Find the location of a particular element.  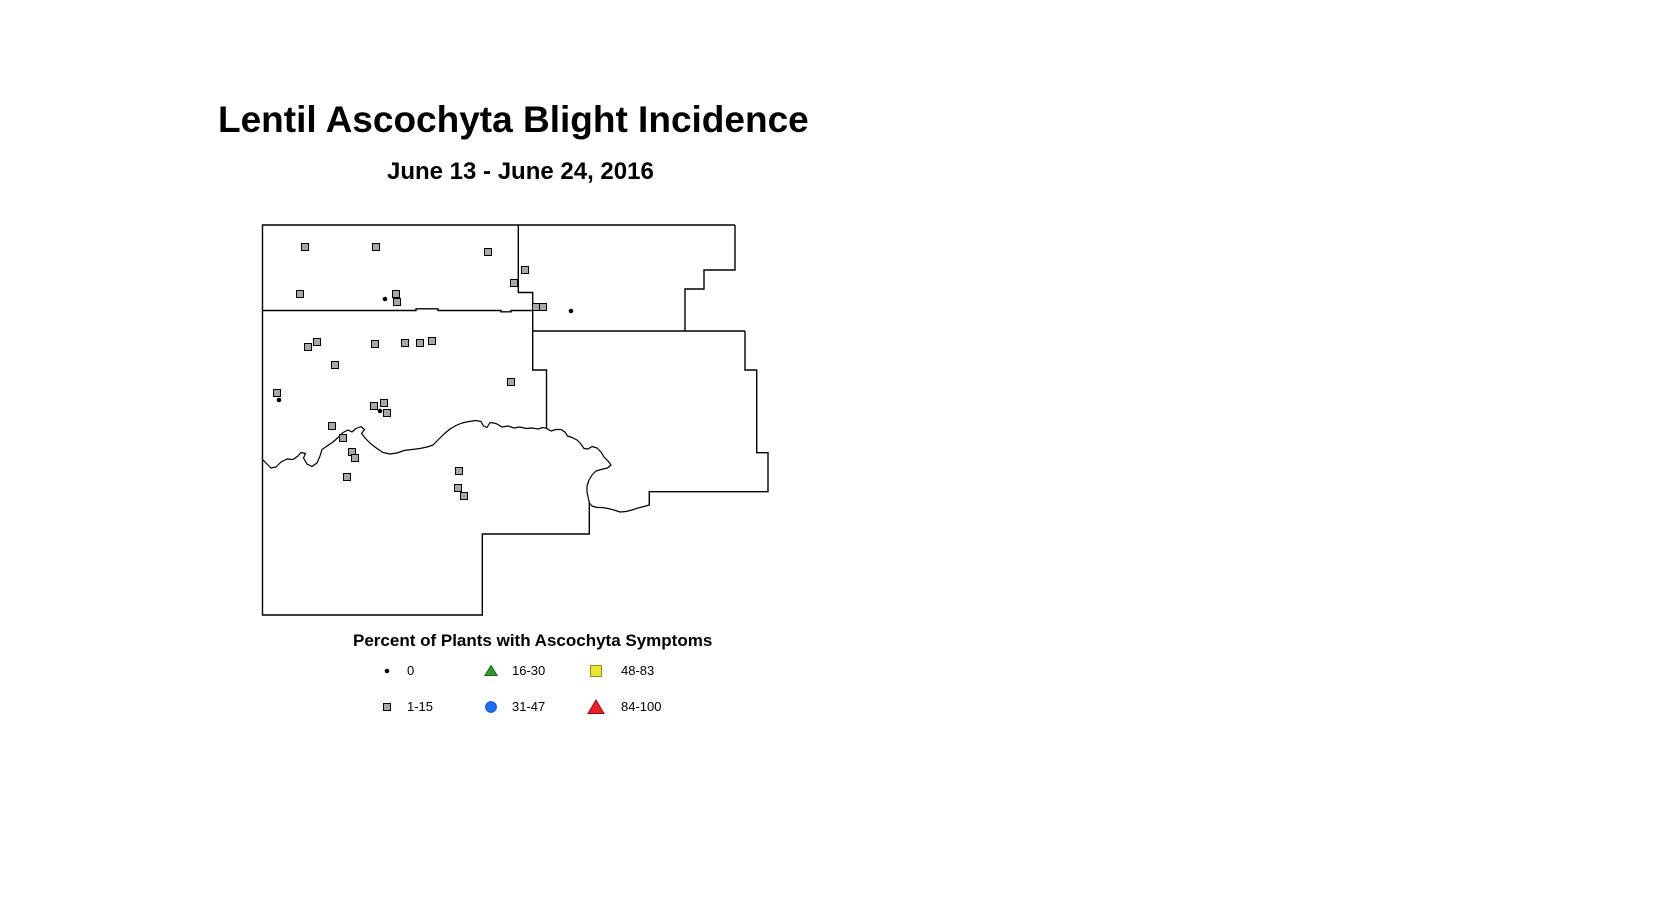

legend-label: 84-100 is located at coordinates (641, 706).